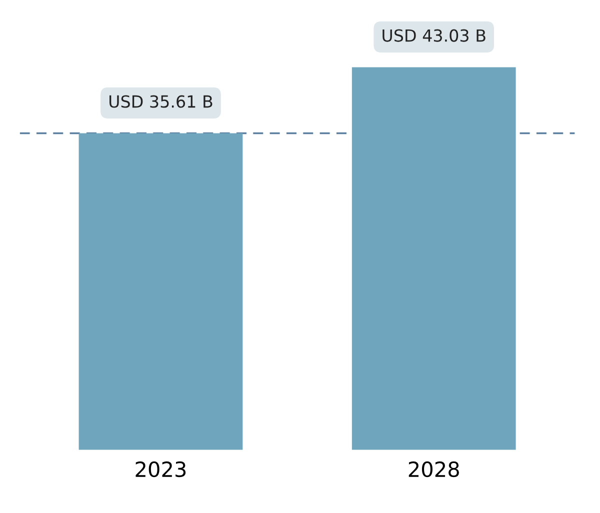 Image resolution: width=600 pixels, height=513 pixels. What do you see at coordinates (161, 101) in the screenshot?
I see `data-label: USD 35.61 B` at bounding box center [161, 101].